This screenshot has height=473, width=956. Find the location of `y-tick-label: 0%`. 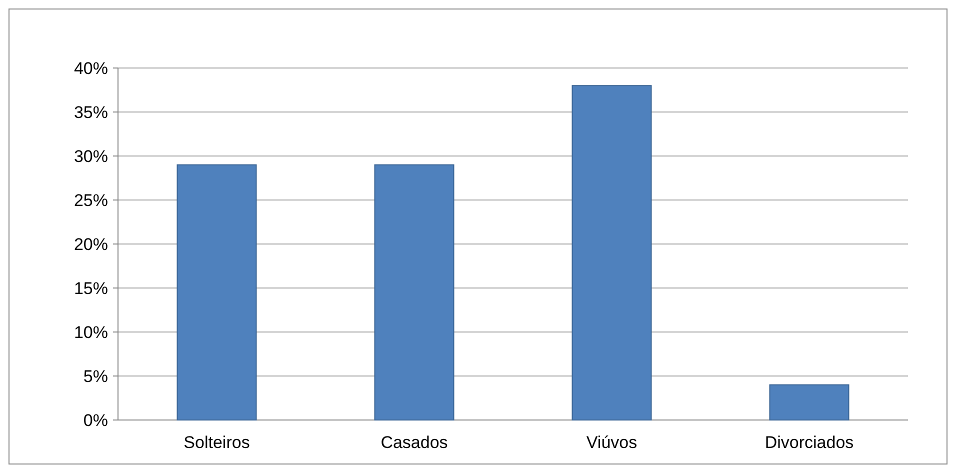

y-tick-label: 0% is located at coordinates (95, 420).